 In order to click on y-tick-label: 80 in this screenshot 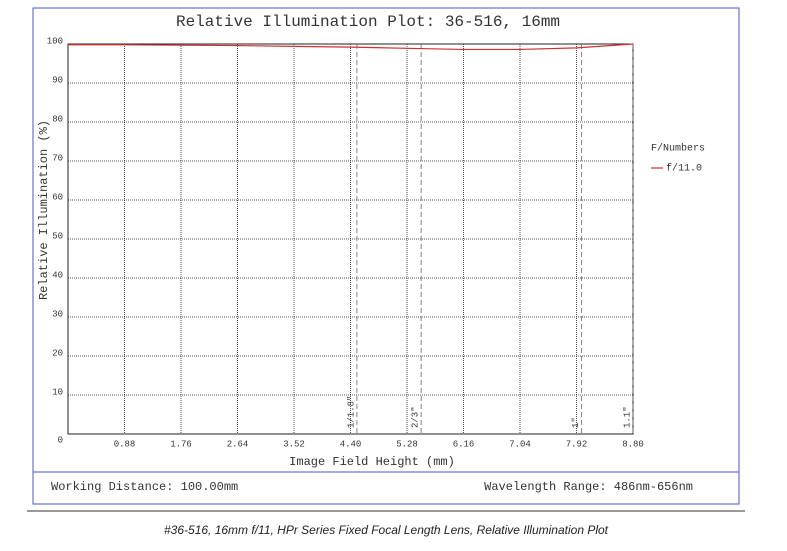, I will do `click(57, 119)`.